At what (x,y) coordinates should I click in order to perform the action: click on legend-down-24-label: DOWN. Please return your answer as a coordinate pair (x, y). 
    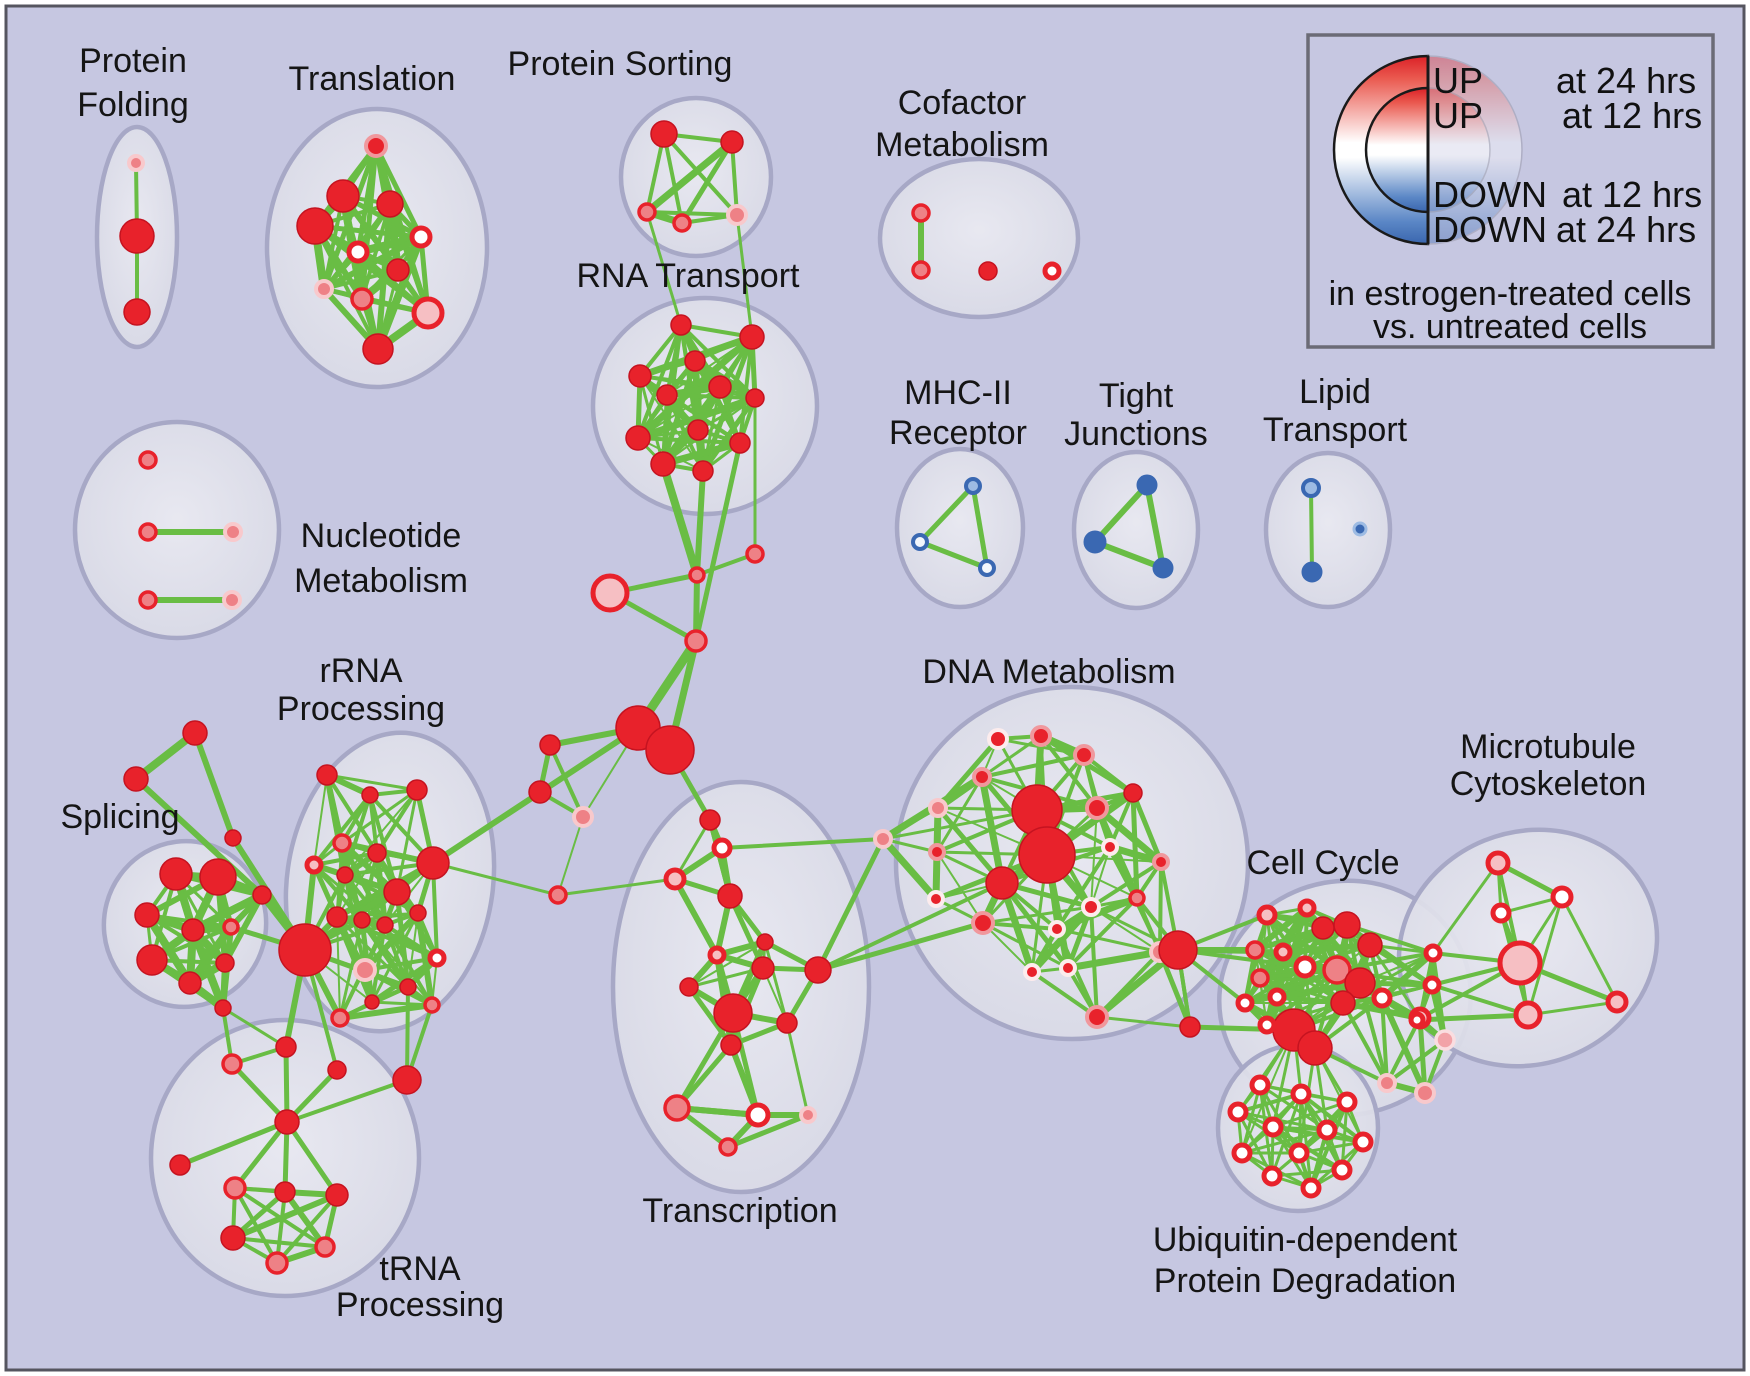
    Looking at the image, I should click on (1490, 229).